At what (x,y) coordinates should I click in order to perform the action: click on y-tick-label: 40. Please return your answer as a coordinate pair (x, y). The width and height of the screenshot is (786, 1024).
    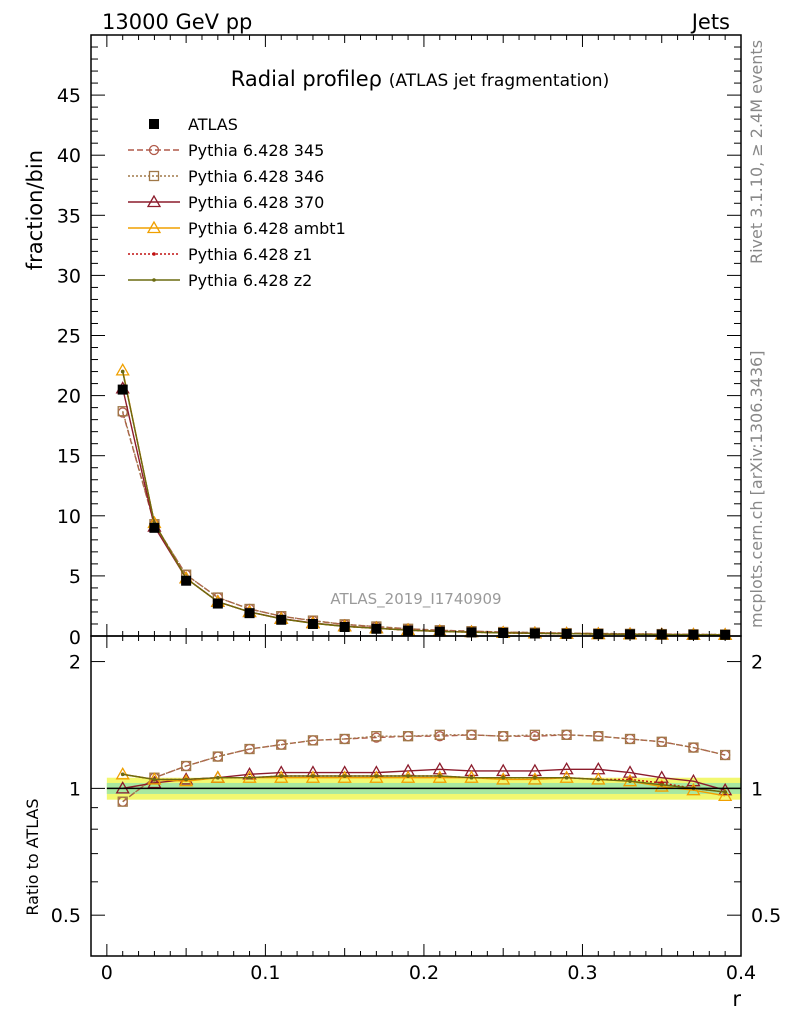
    Looking at the image, I should click on (69, 156).